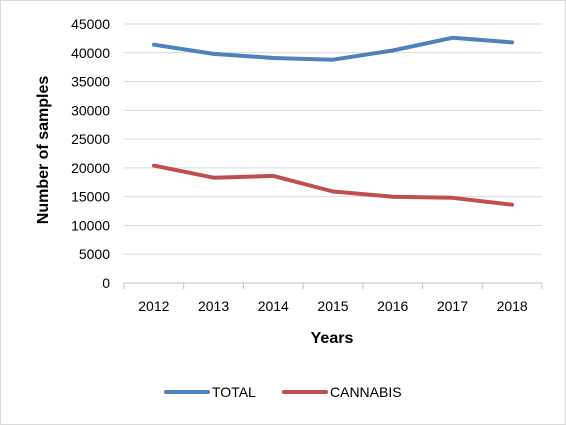  Describe the element at coordinates (90, 82) in the screenshot. I see `y-tick-label: 35000` at that location.